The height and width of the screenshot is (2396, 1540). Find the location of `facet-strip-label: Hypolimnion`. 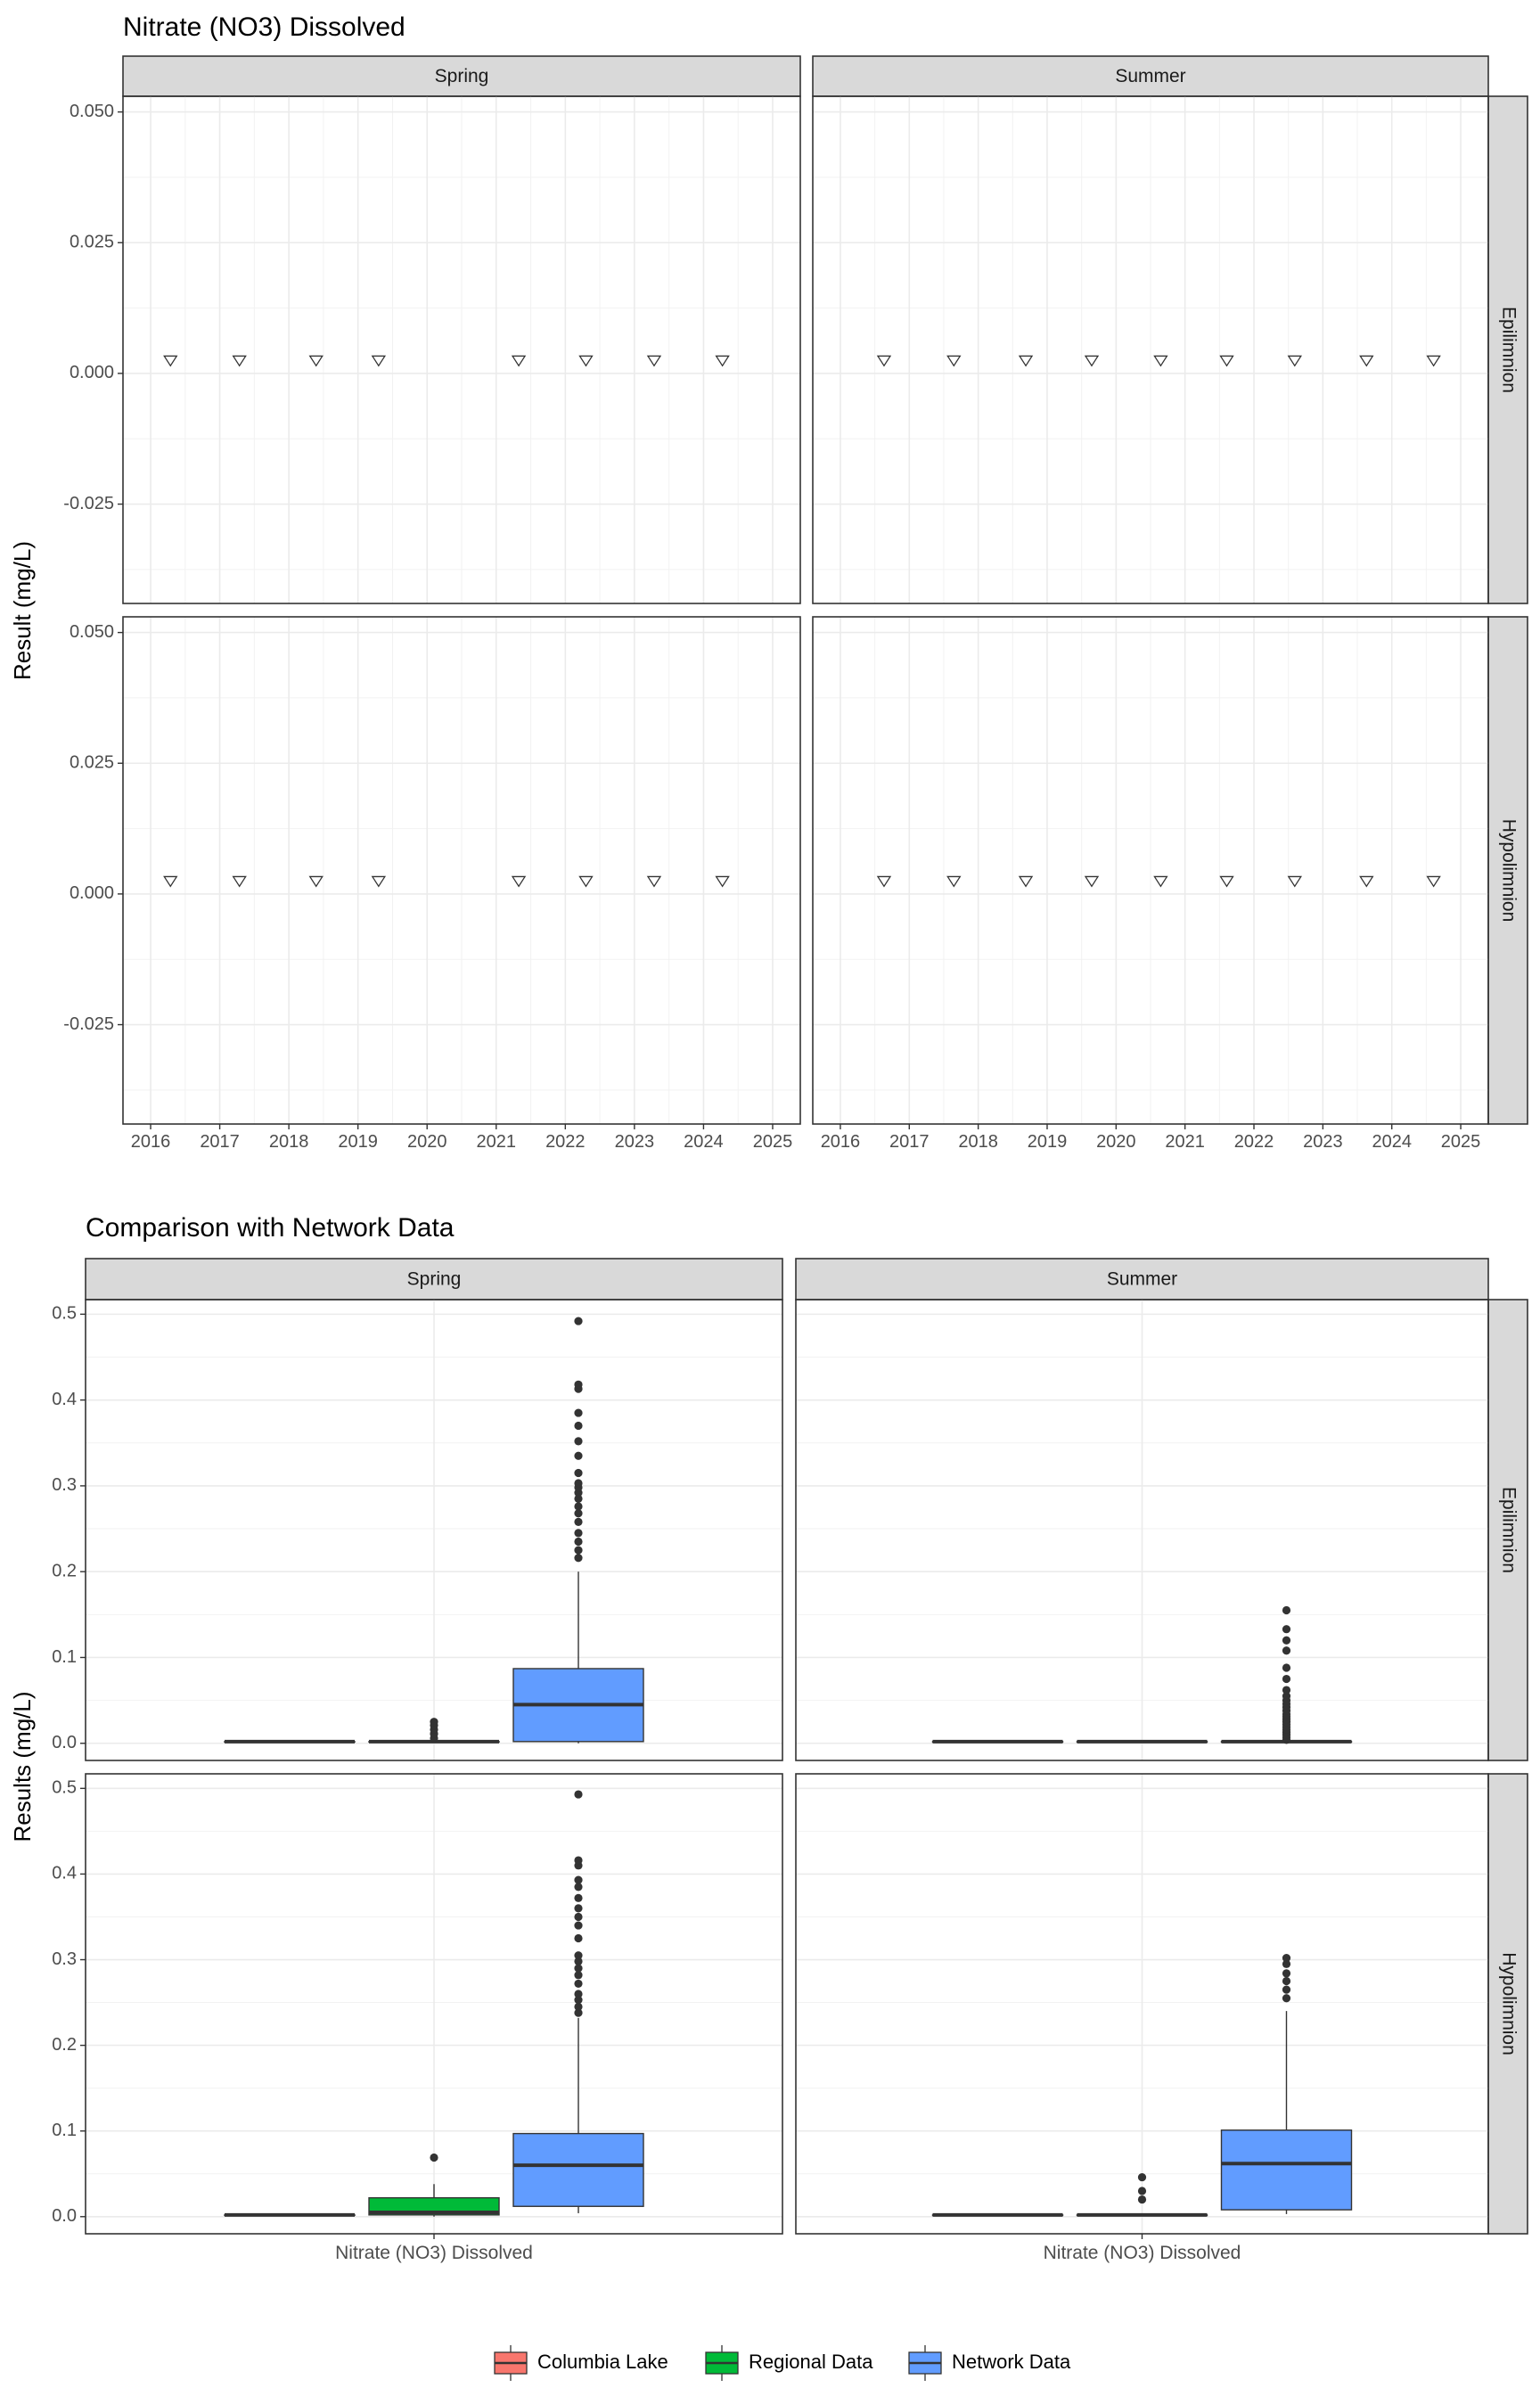

facet-strip-label: Hypolimnion is located at coordinates (1508, 2003).